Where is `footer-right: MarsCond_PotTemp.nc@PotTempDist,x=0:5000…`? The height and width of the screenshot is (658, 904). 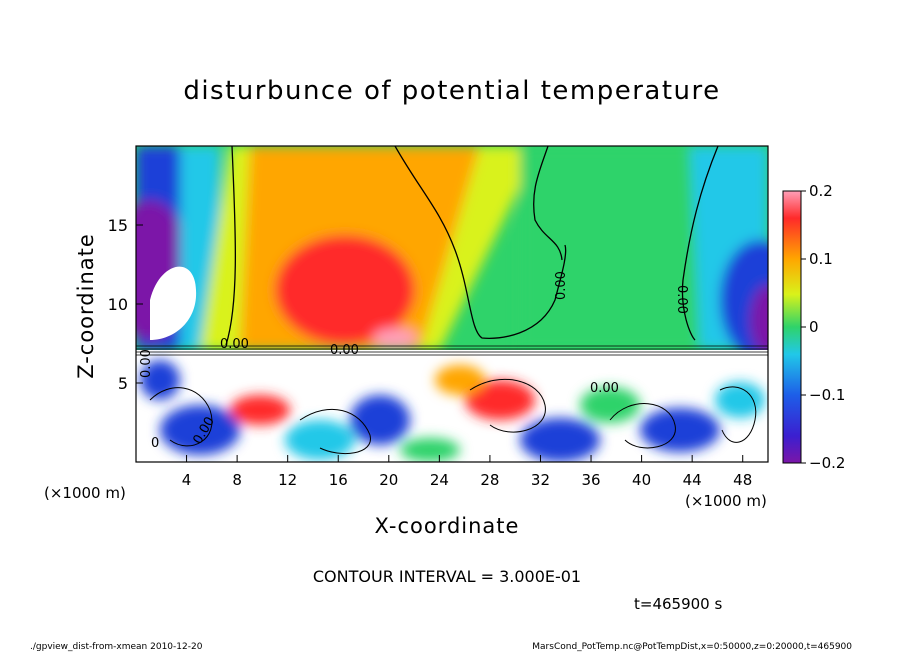
footer-right: MarsCond_PotTemp.nc@PotTempDist,x=0:5000… is located at coordinates (692, 647).